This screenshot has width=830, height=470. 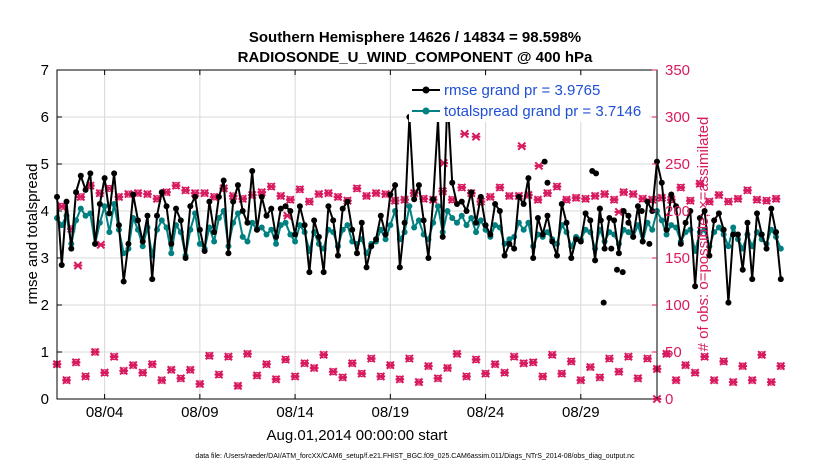 I want to click on y-tick-label: 7, so click(x=45, y=70).